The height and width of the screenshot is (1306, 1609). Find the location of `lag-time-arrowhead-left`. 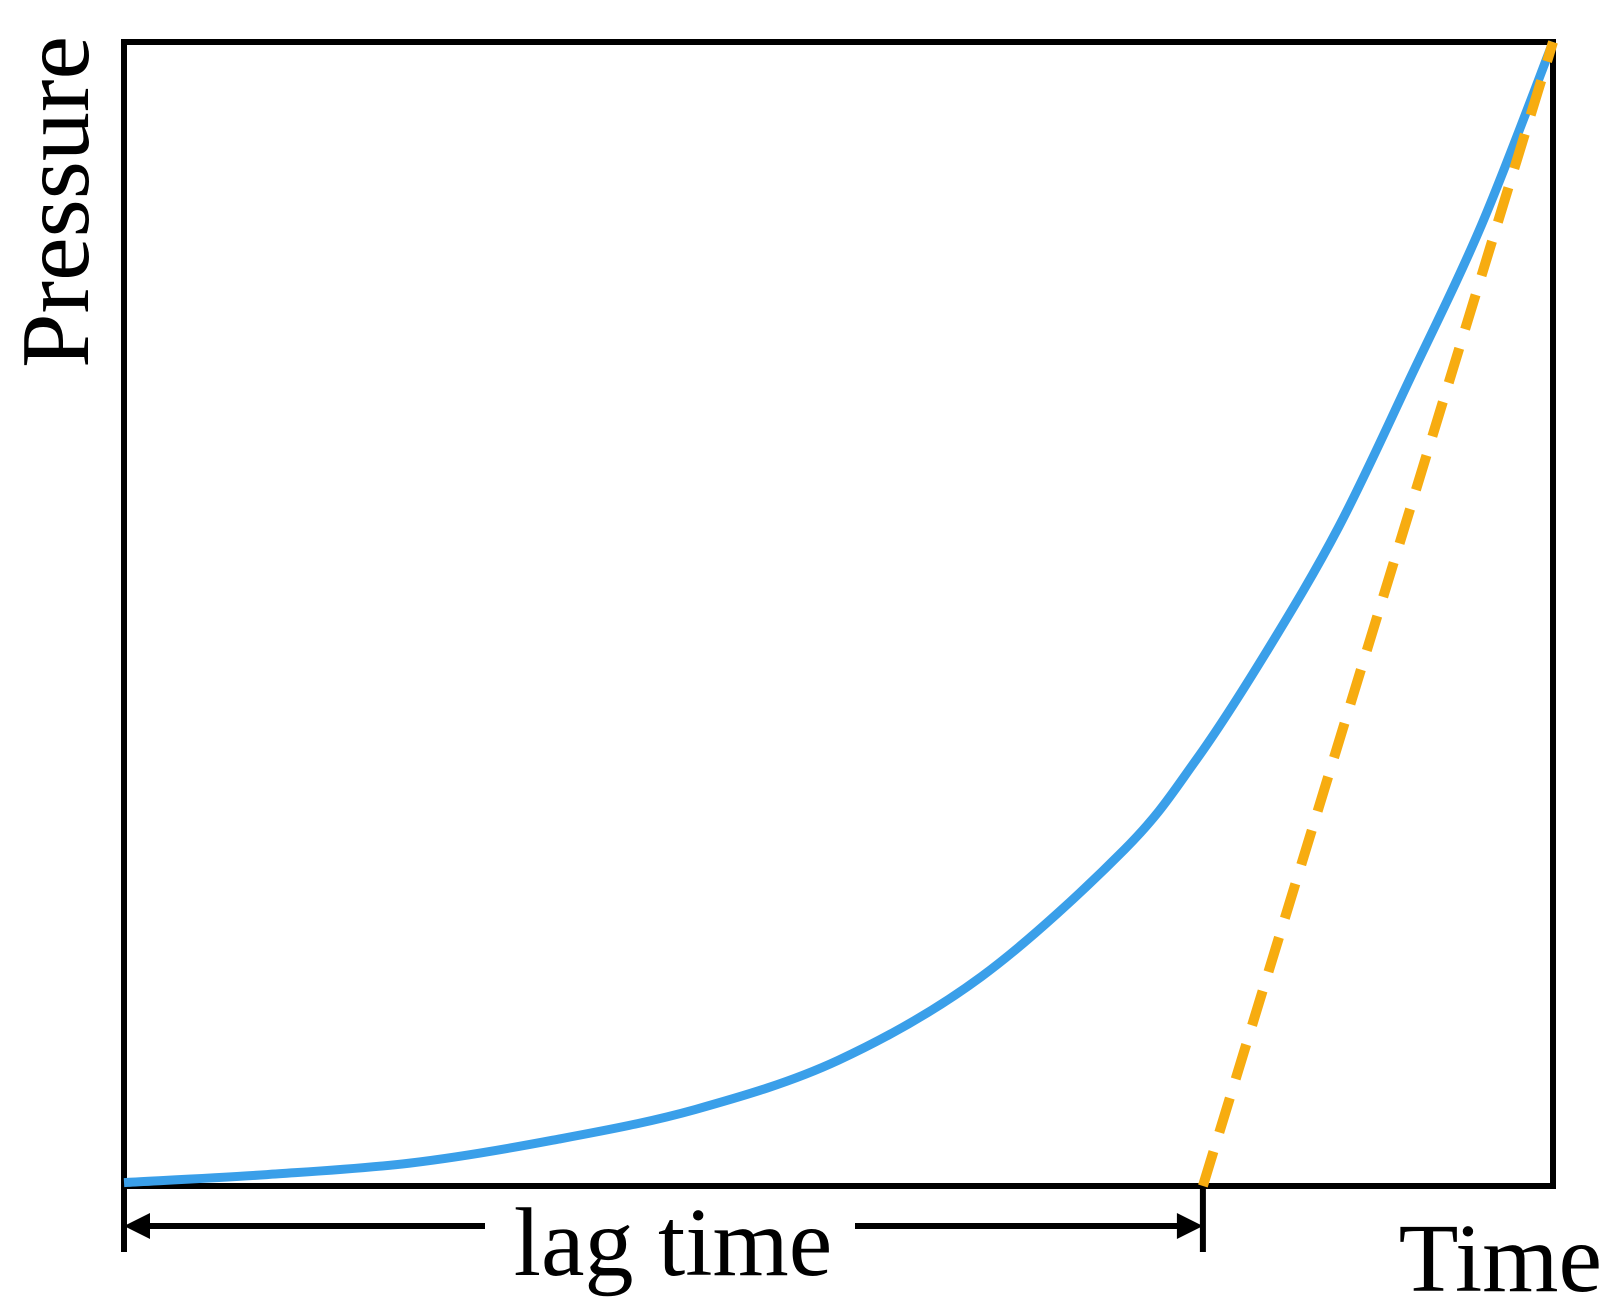

lag-time-arrowhead-left is located at coordinates (137, 1226).